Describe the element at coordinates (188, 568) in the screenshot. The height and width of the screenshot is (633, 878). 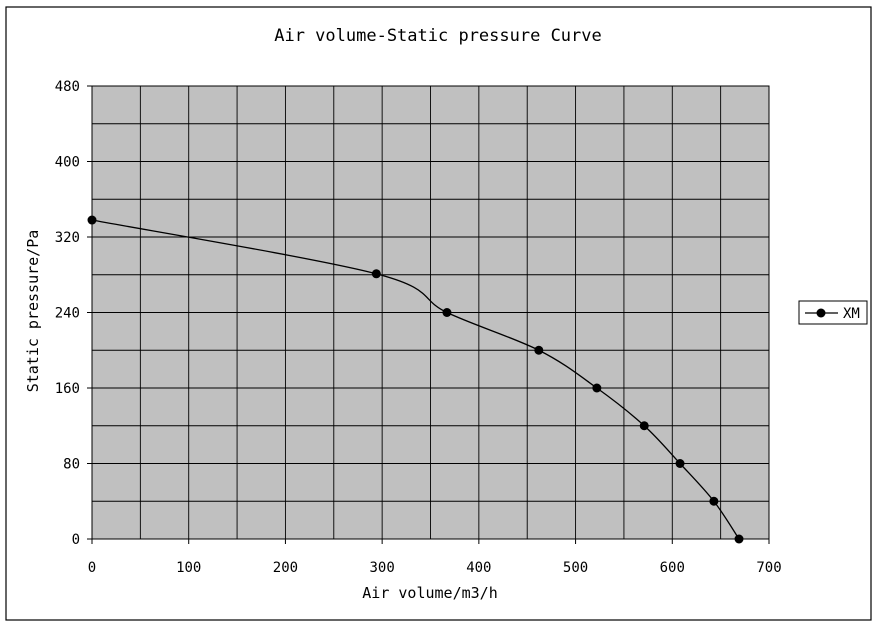
I see `x-tick-label: 100` at that location.